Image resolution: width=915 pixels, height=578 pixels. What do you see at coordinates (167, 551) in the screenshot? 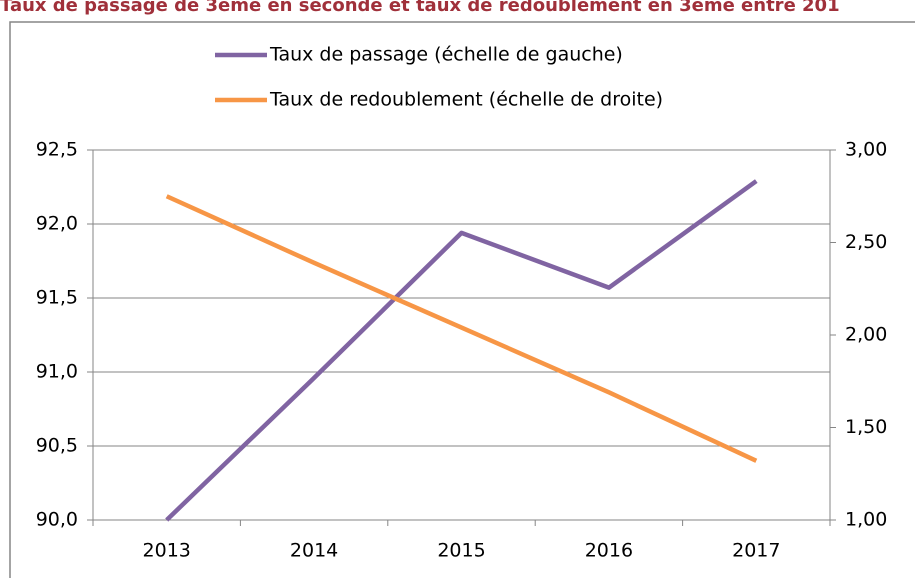
I see `x-tick-label: 2013` at bounding box center [167, 551].